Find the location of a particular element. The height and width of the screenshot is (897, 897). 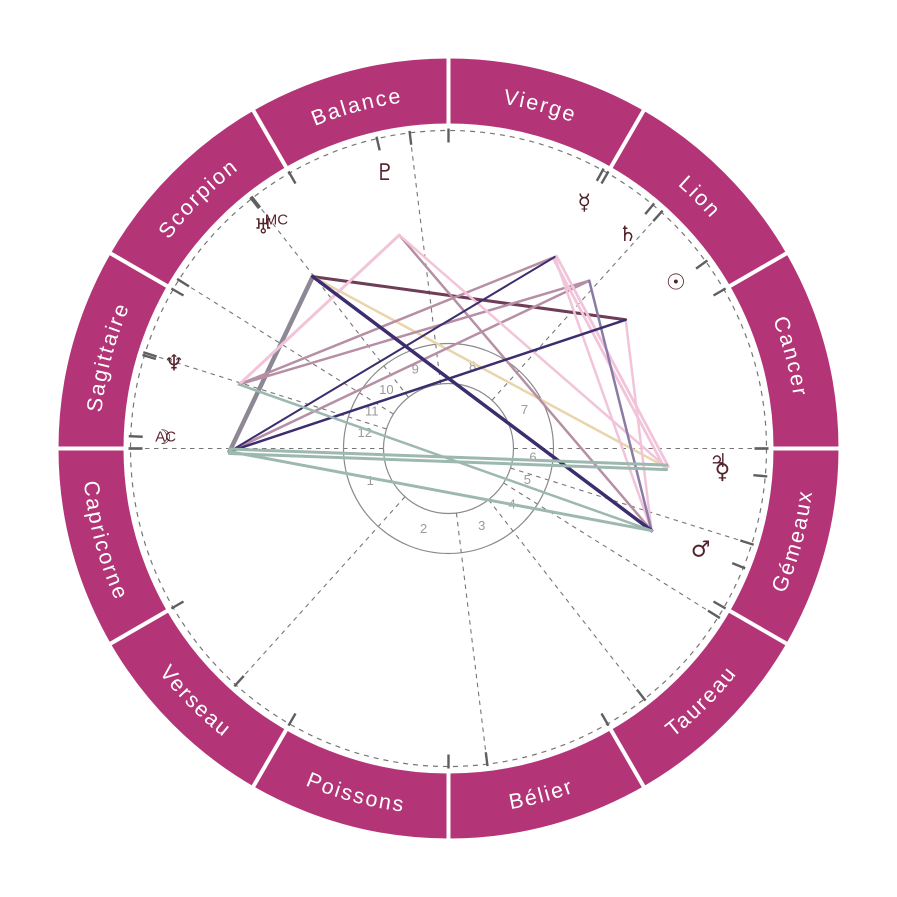

planet-tick-mercury is located at coordinates (600, 175).